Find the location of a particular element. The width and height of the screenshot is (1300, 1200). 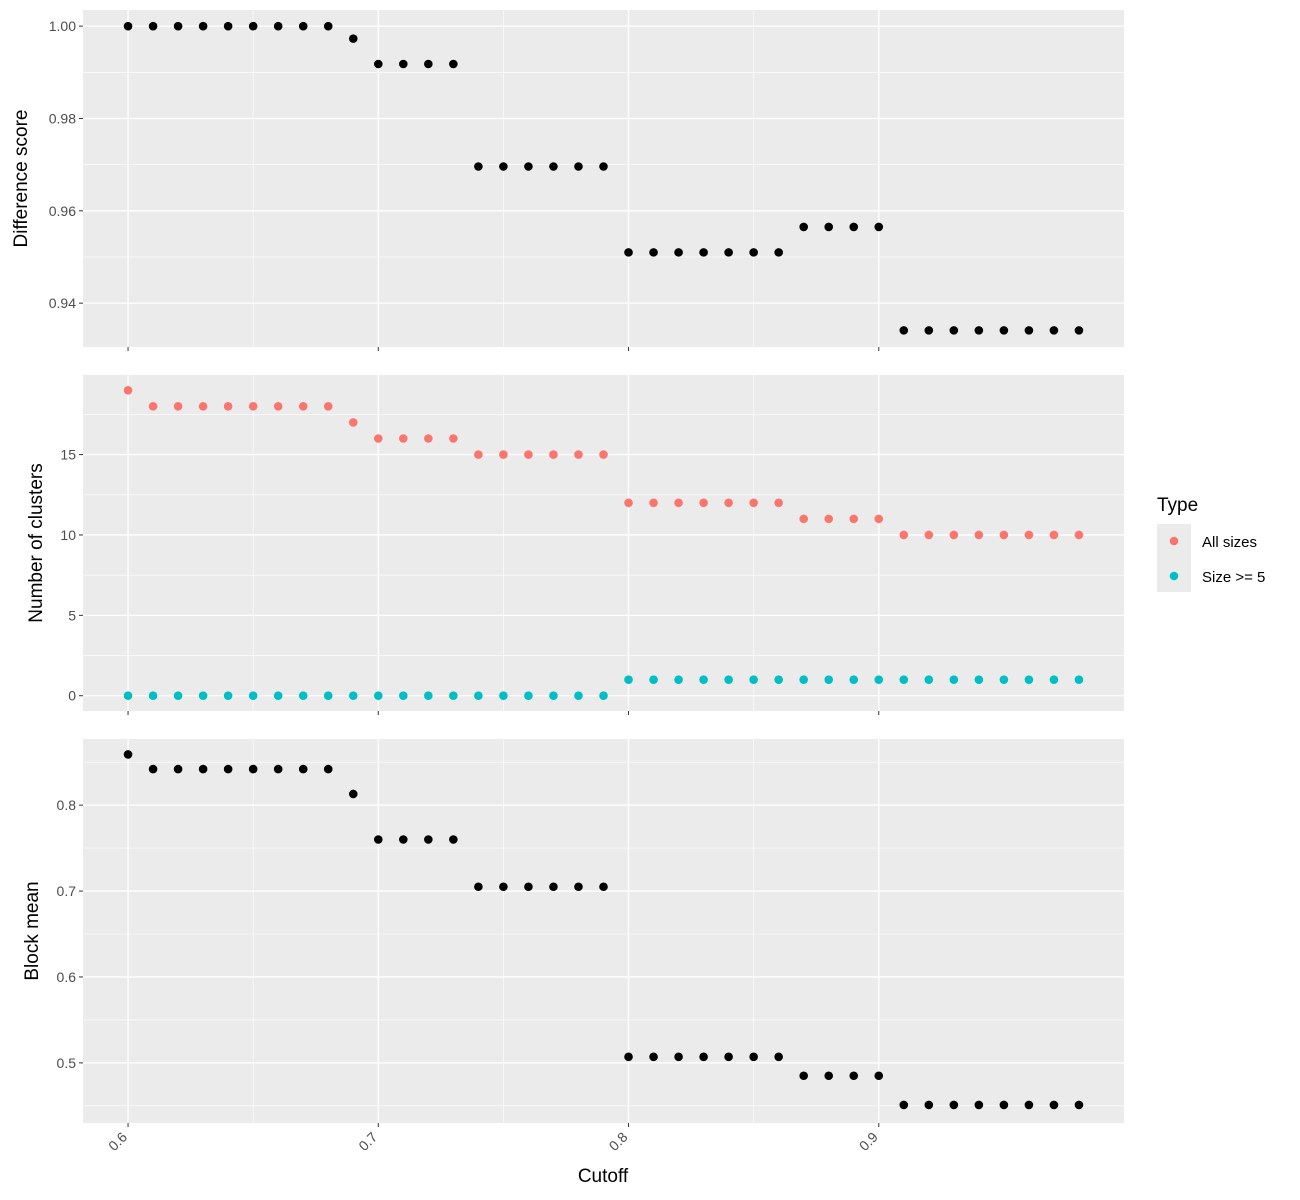

legend: Type All sizes Size >= 5 is located at coordinates (1211, 543).